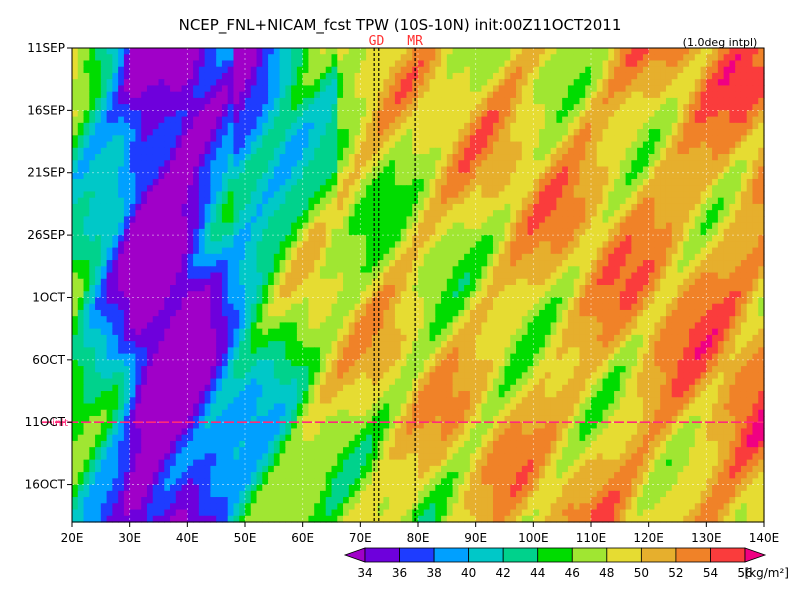  What do you see at coordinates (706, 538) in the screenshot?
I see `x-tick-label: 130E` at bounding box center [706, 538].